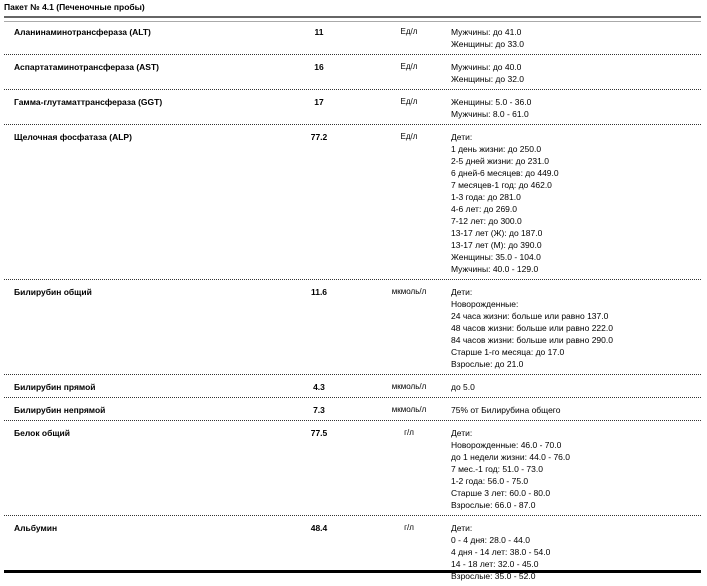 This screenshot has width=707, height=586. I want to click on reference-line: 13-17 лет (М): до 390.0, so click(496, 245).